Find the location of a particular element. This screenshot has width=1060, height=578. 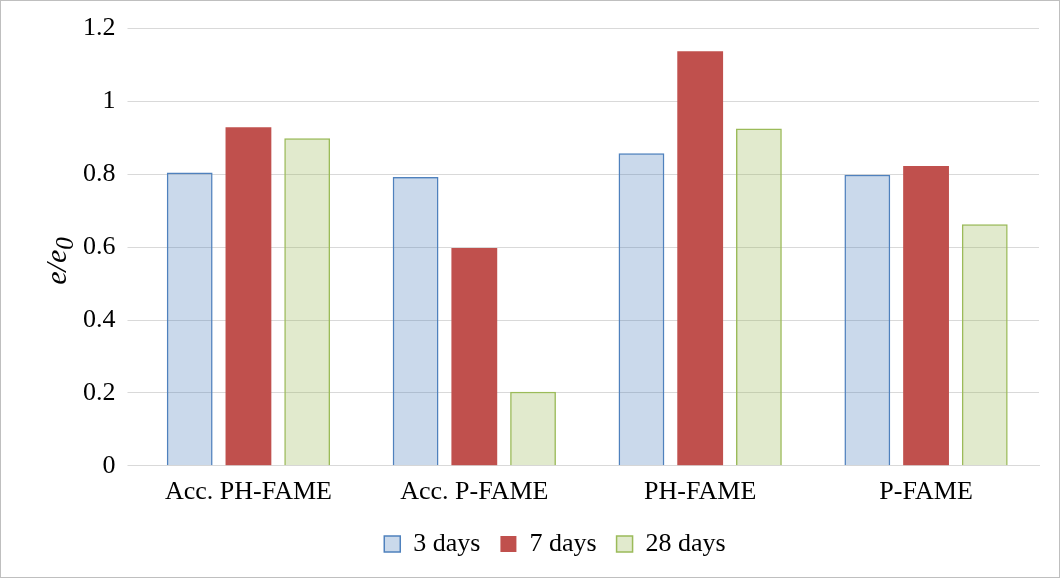

y-tick-label: 1.2 is located at coordinates (99, 27).